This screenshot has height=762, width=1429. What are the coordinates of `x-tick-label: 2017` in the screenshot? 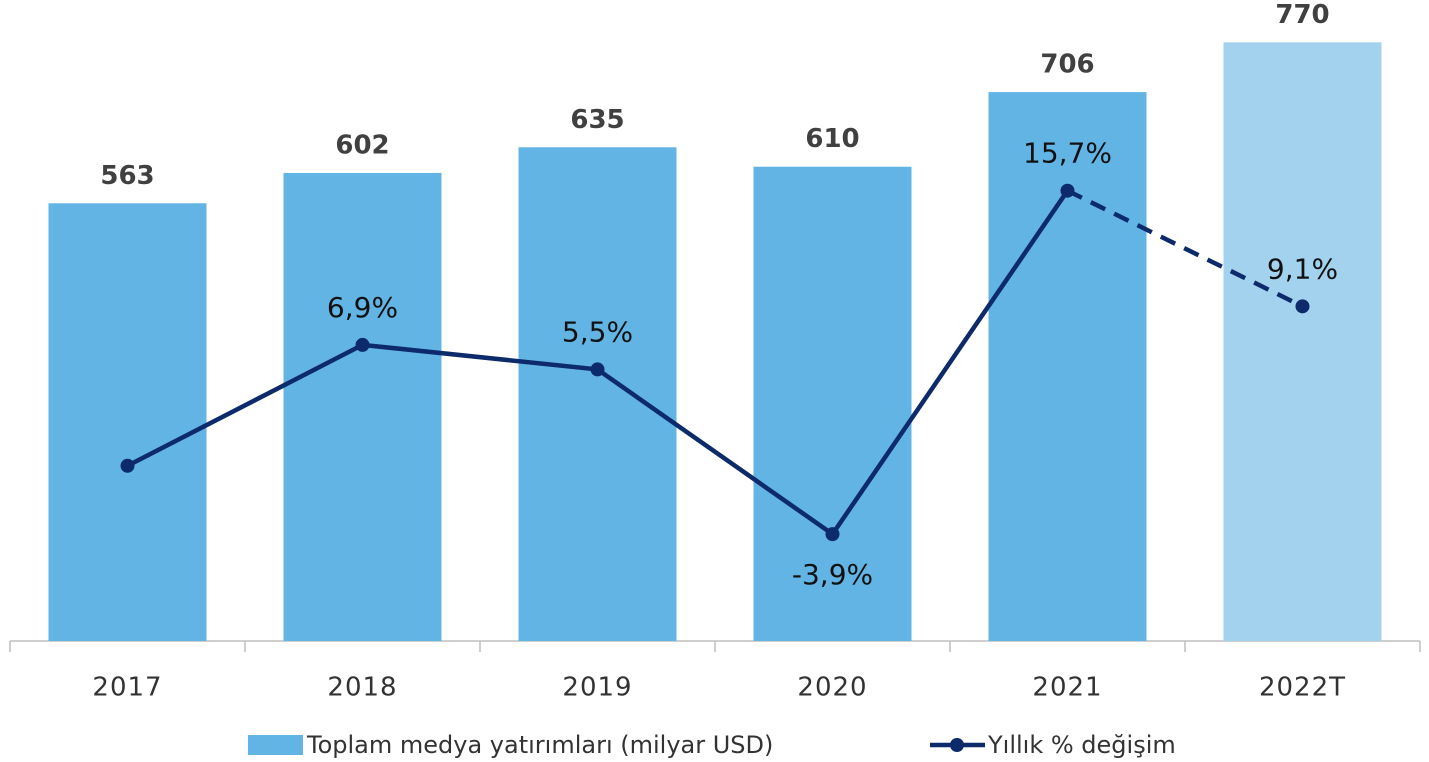 It's located at (127, 688).